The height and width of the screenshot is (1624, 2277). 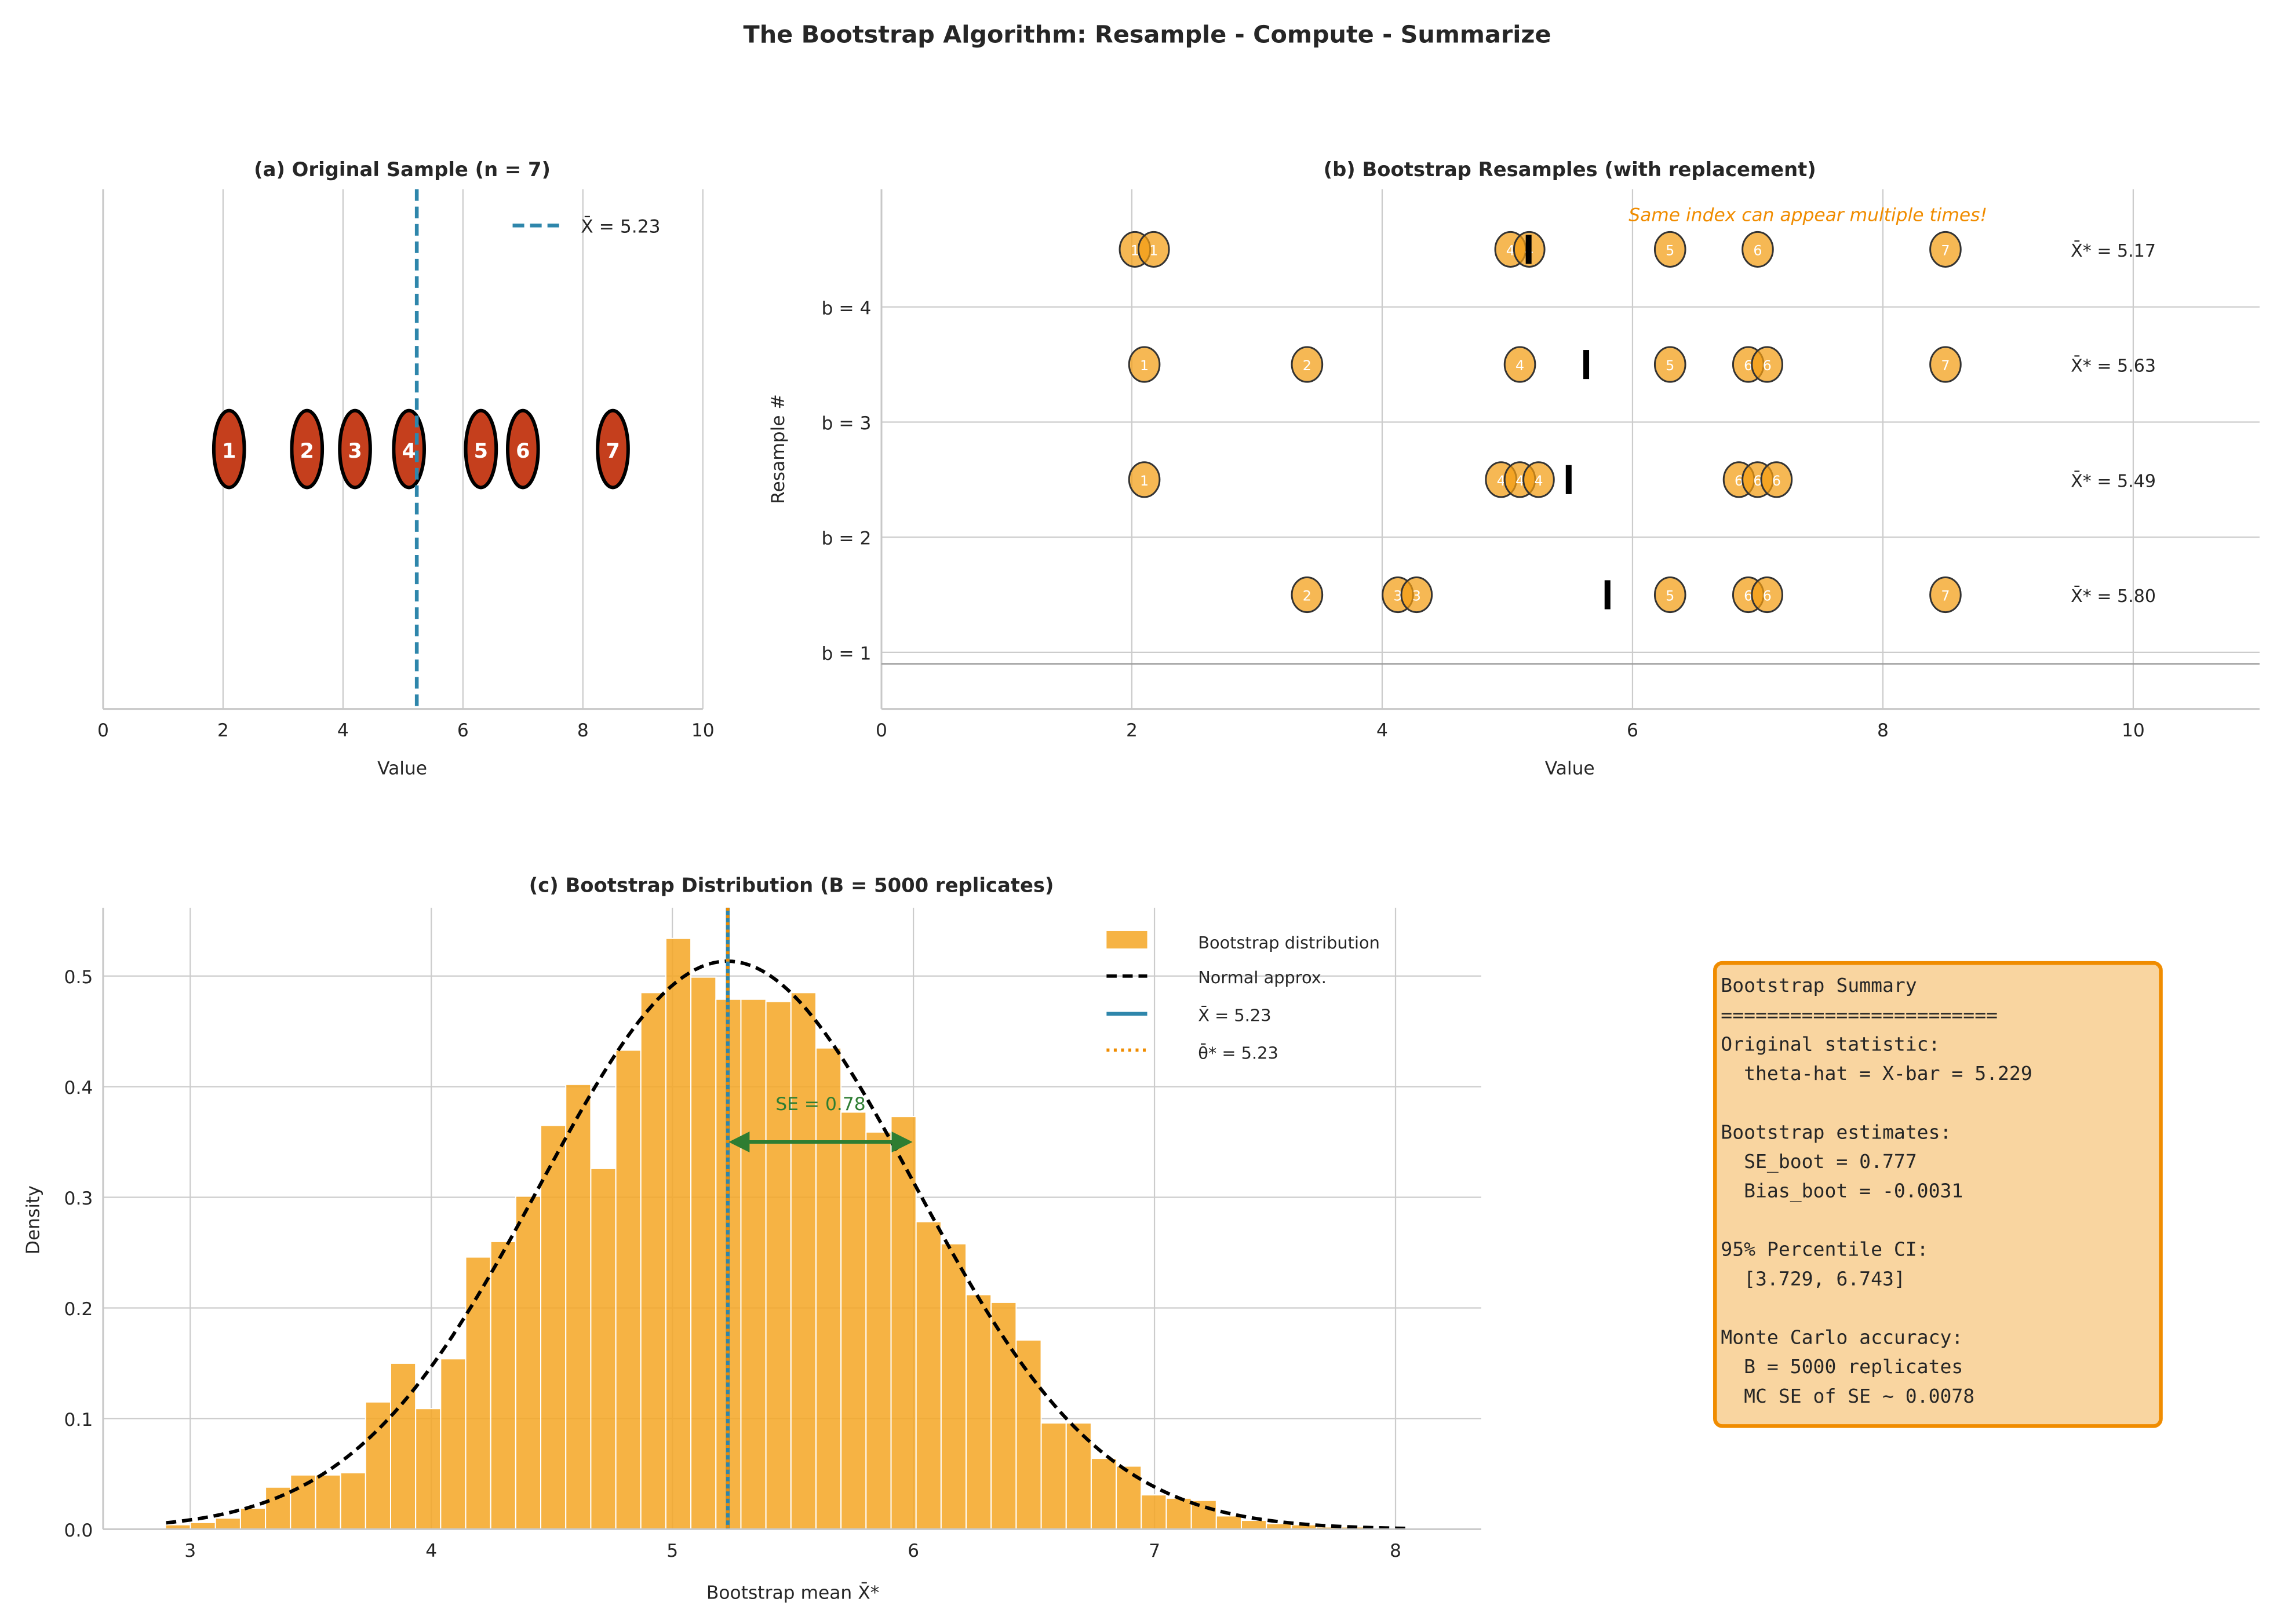 I want to click on y-tick-label: 0.4, so click(x=78, y=1088).